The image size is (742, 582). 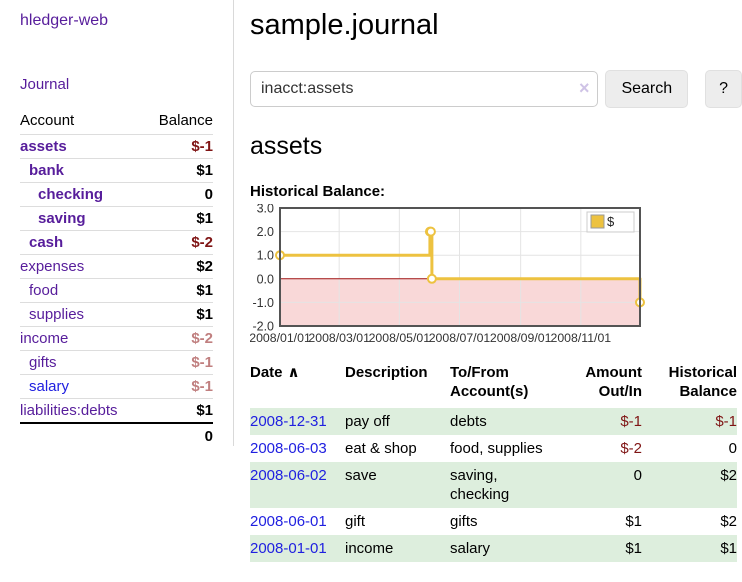 What do you see at coordinates (464, 521) in the screenshot?
I see `transaction-accounts: gifts` at bounding box center [464, 521].